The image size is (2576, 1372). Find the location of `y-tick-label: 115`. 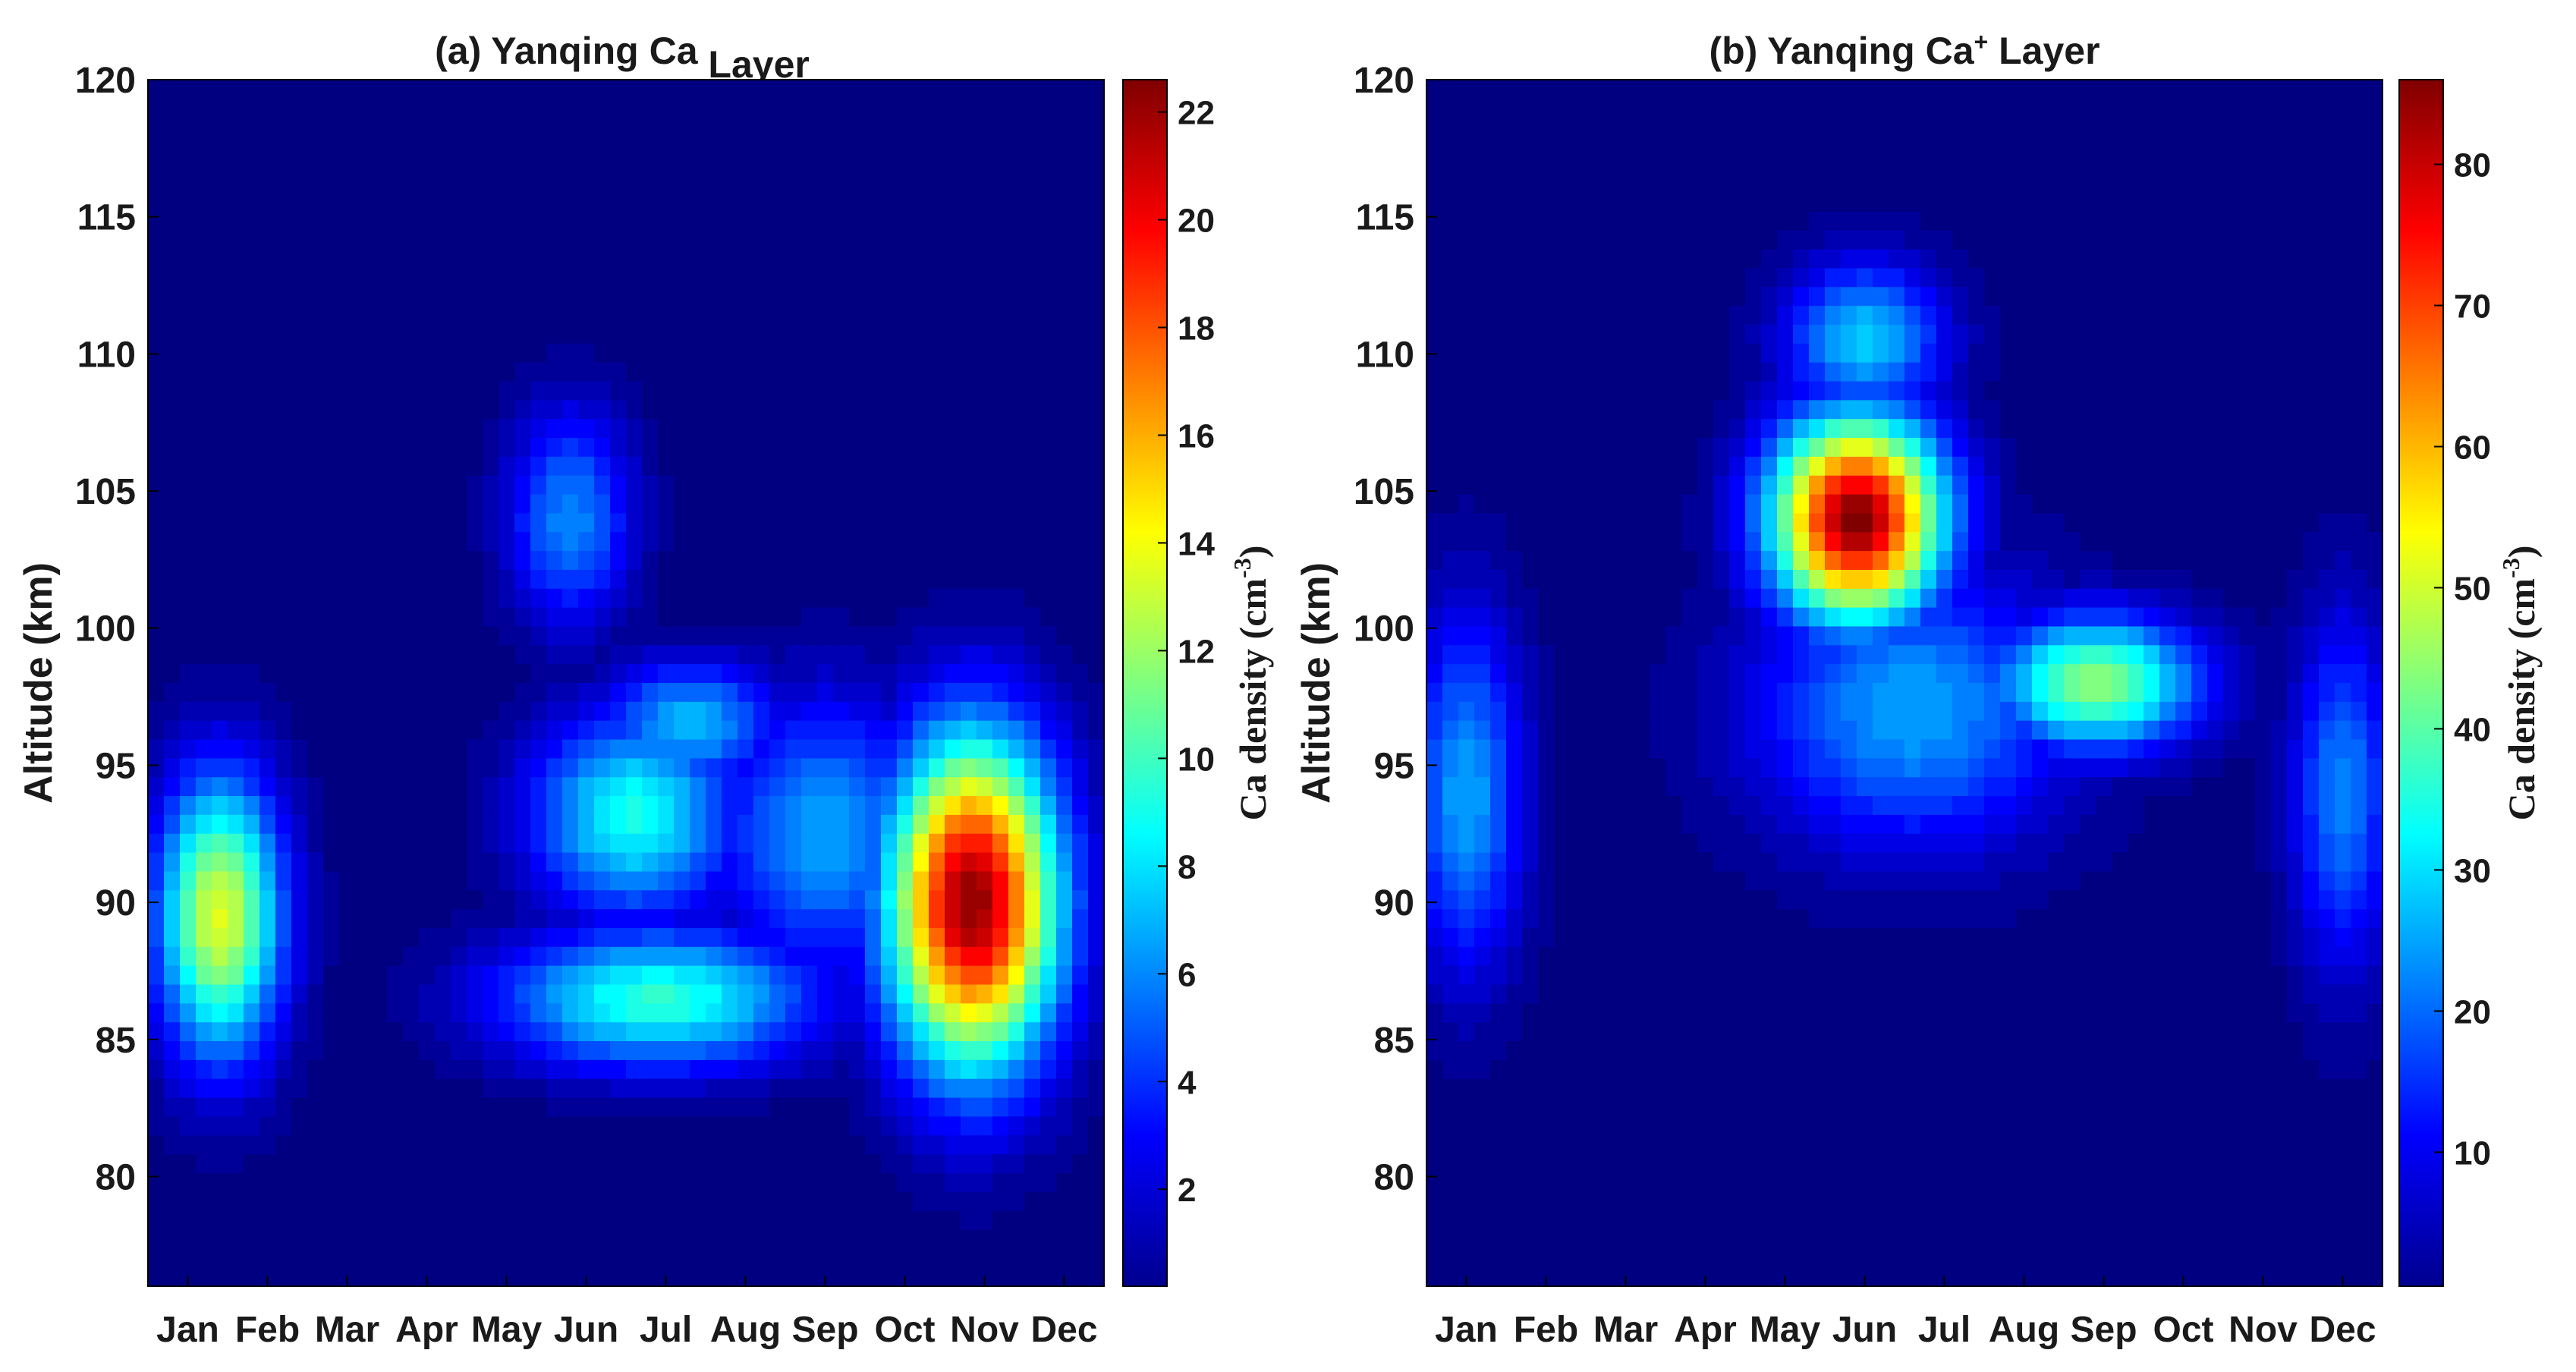

y-tick-label: 115 is located at coordinates (106, 218).